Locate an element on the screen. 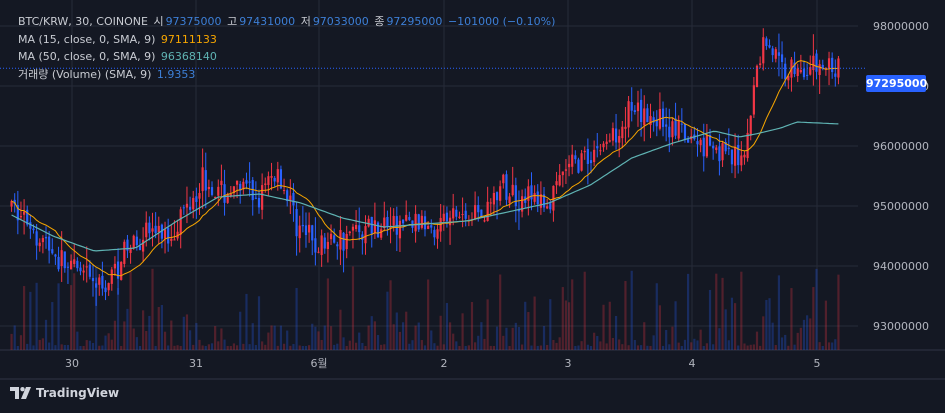  legend-ma50-row: MA (50, close, 0, SMA, 9) 96368140 is located at coordinates (287, 57).